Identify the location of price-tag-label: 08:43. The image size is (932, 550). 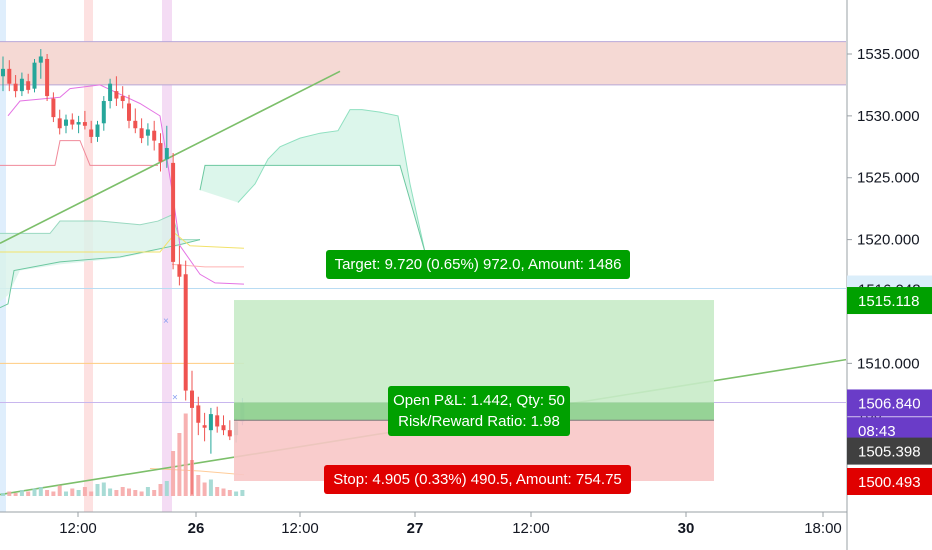
(877, 431).